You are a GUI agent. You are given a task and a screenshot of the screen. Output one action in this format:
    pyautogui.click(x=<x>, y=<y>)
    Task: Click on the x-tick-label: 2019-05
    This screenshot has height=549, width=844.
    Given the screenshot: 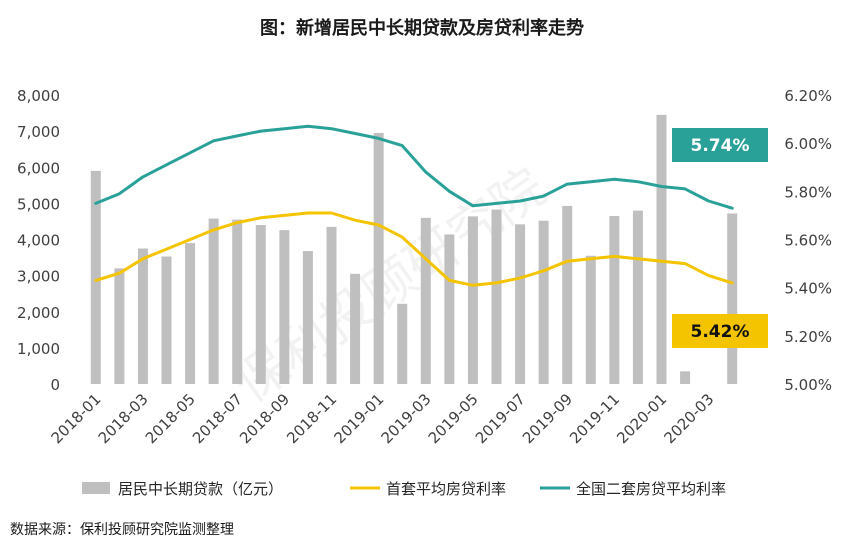 What is the action you would take?
    pyautogui.click(x=453, y=418)
    